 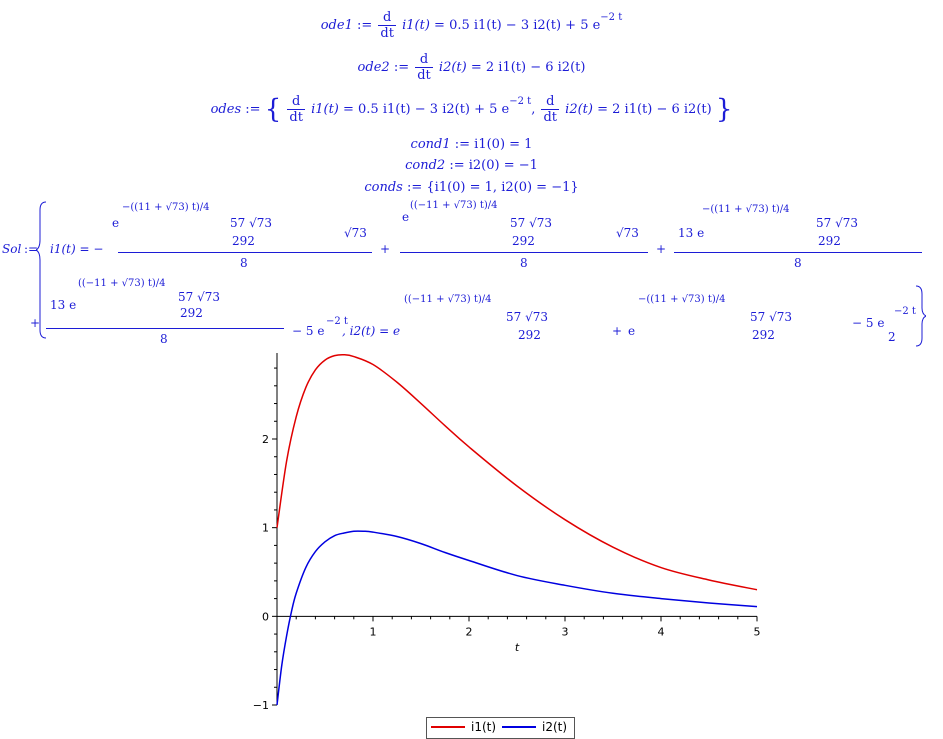 What do you see at coordinates (921, 316) in the screenshot?
I see `sol-close-brace-icon` at bounding box center [921, 316].